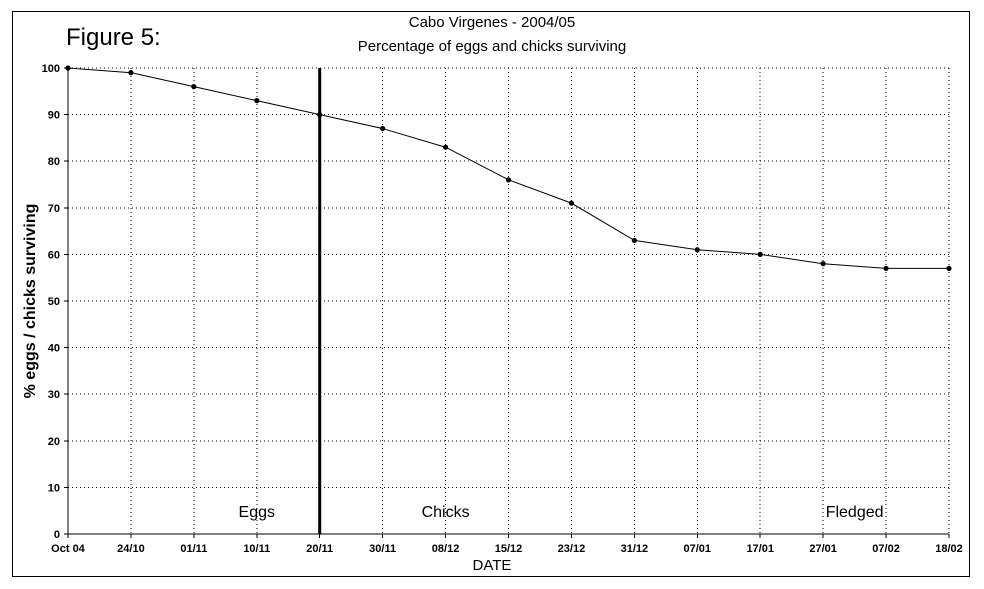 The width and height of the screenshot is (984, 589). I want to click on x-tick-label: 30/11, so click(382, 549).